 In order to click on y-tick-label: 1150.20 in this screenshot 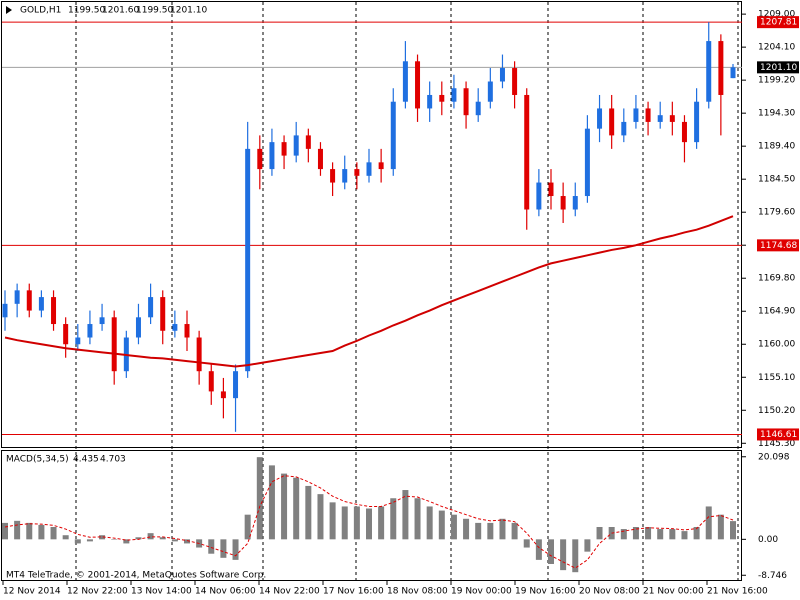, I will do `click(776, 411)`.